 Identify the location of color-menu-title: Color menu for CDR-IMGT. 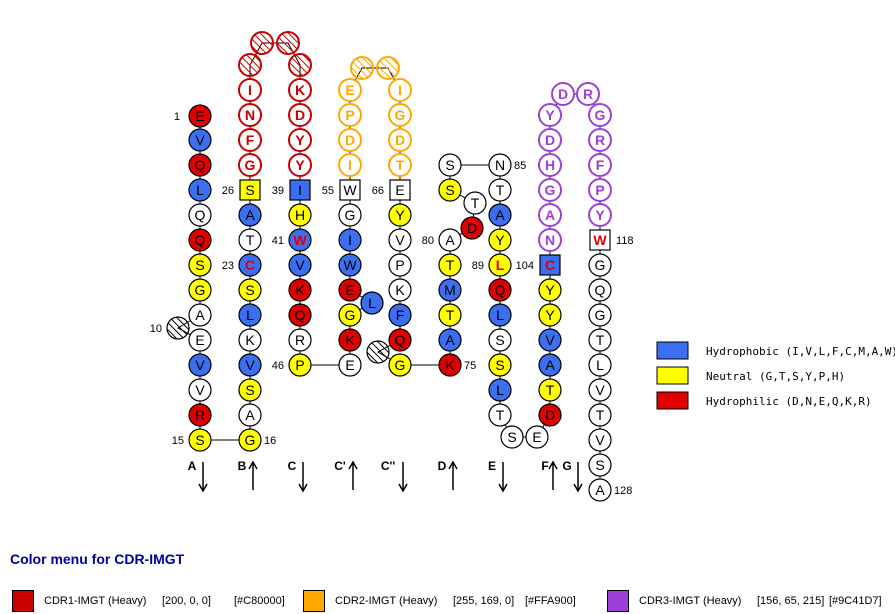
(97, 559).